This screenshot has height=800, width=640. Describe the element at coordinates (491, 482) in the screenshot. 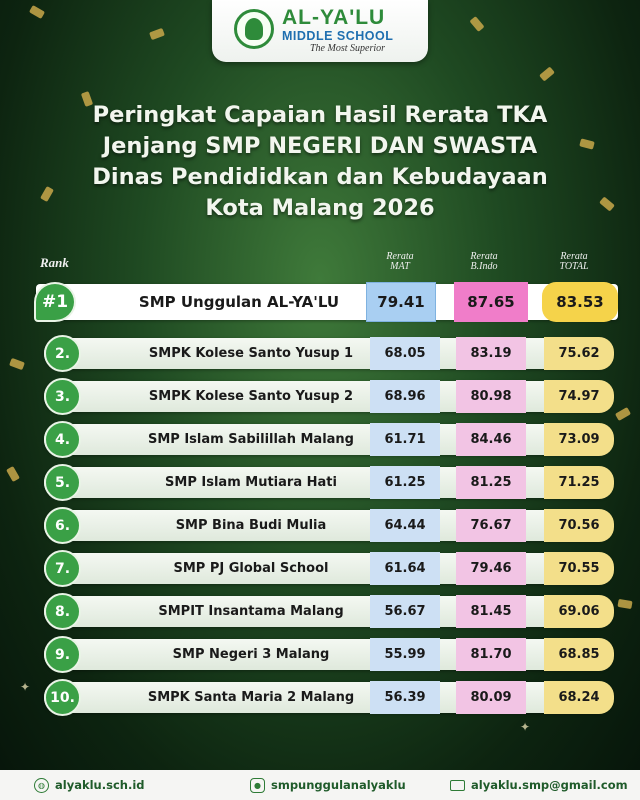

I see `indo-score: 81.25` at that location.